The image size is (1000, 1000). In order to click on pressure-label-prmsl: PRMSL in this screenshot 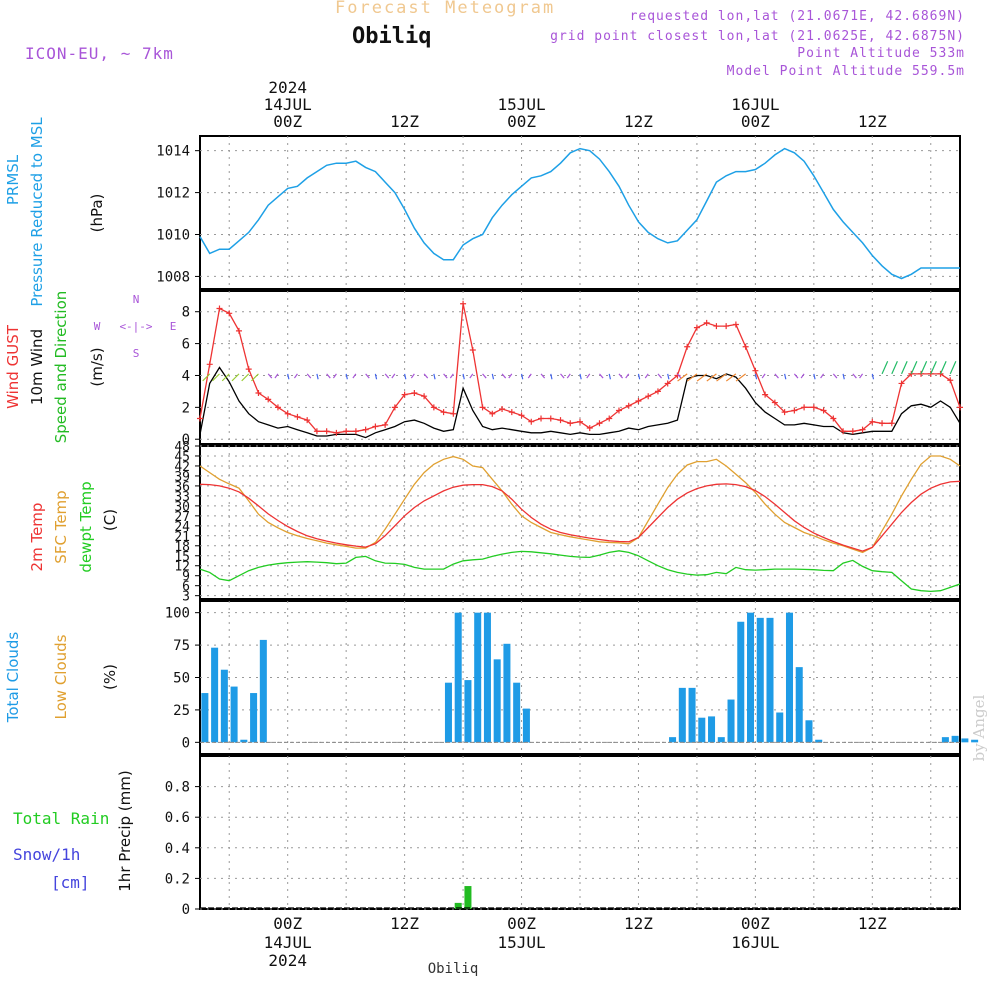, I will do `click(13, 179)`.